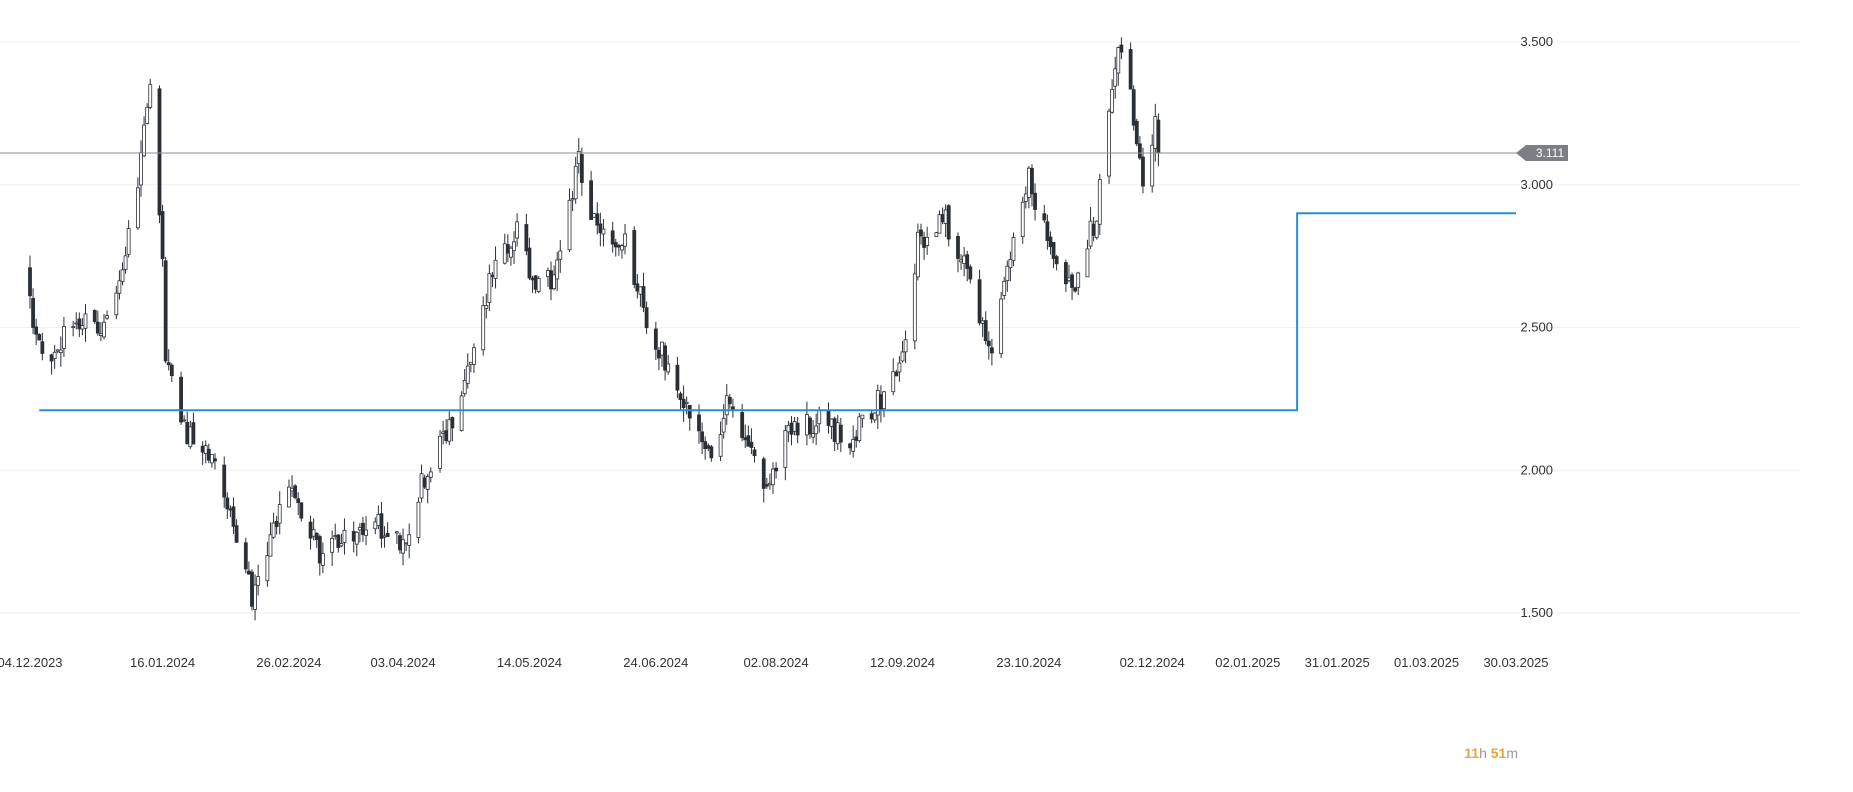 Image resolution: width=1853 pixels, height=792 pixels. What do you see at coordinates (655, 662) in the screenshot?
I see `x-tick-label: 24.06.2024` at bounding box center [655, 662].